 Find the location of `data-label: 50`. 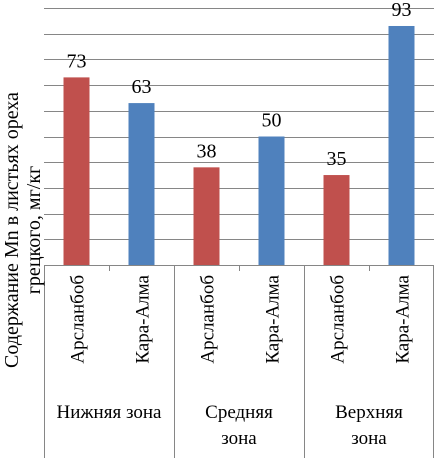

data-label: 50 is located at coordinates (272, 121).